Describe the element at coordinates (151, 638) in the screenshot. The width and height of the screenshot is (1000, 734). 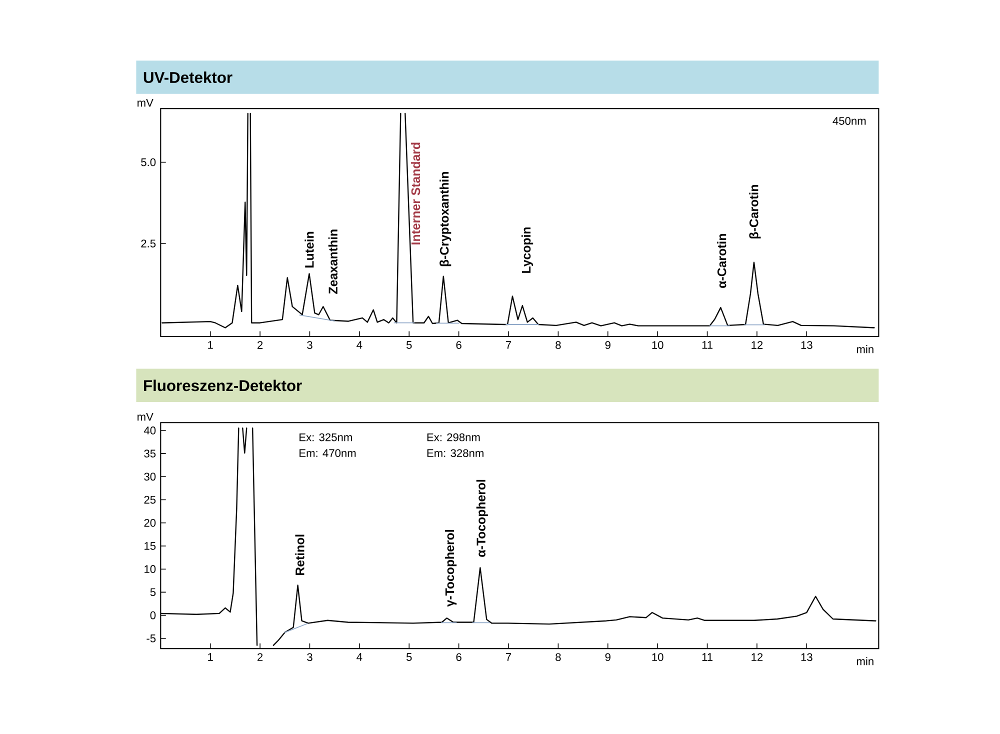
I see `y-tick-label: -5` at that location.